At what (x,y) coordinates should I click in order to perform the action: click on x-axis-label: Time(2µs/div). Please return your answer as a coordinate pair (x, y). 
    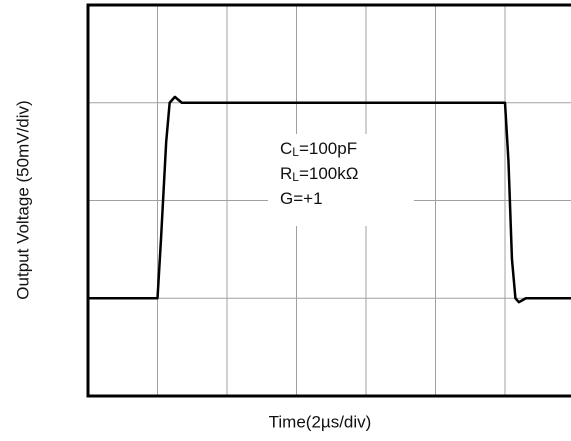
    Looking at the image, I should click on (320, 421).